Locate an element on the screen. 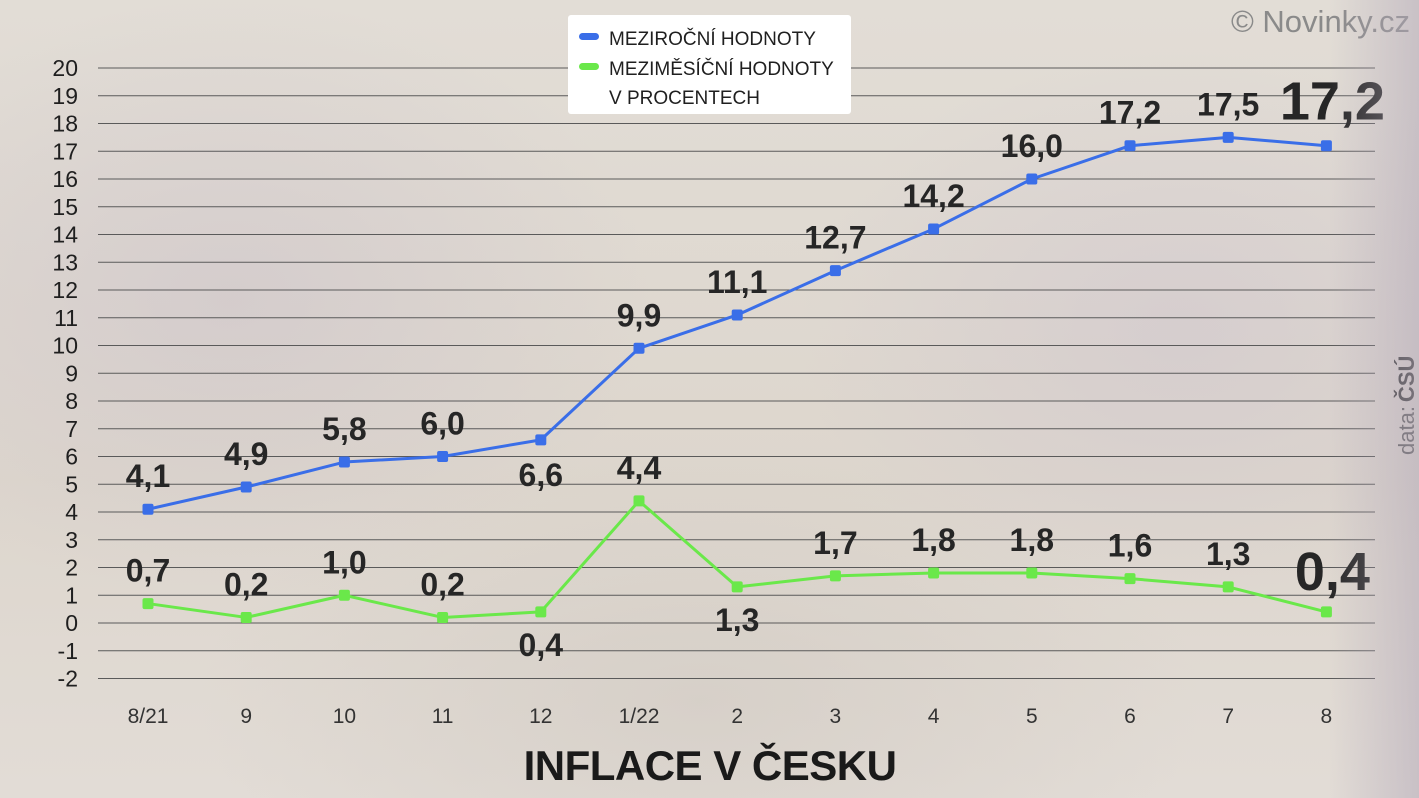  y-tick-label: 2 is located at coordinates (71, 568).